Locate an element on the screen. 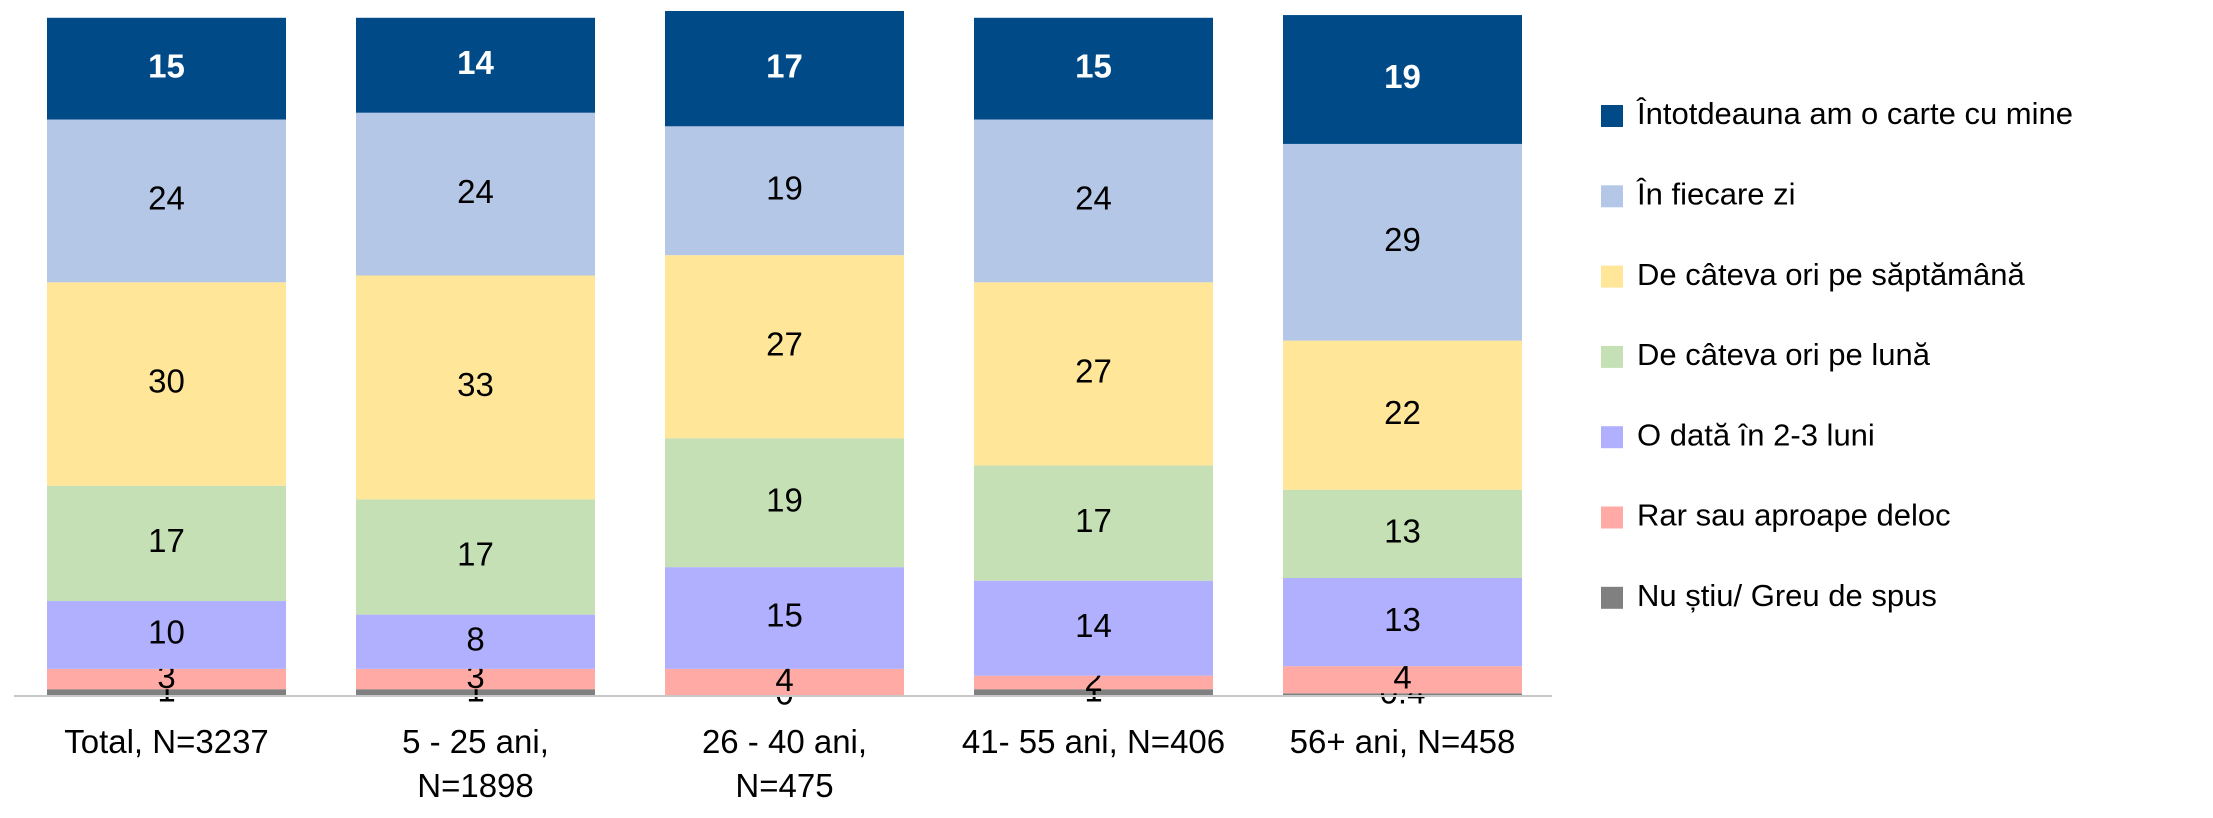 Image resolution: width=2213 pixels, height=818 pixels. legend-label: De câteva ori pe lună is located at coordinates (1784, 354).